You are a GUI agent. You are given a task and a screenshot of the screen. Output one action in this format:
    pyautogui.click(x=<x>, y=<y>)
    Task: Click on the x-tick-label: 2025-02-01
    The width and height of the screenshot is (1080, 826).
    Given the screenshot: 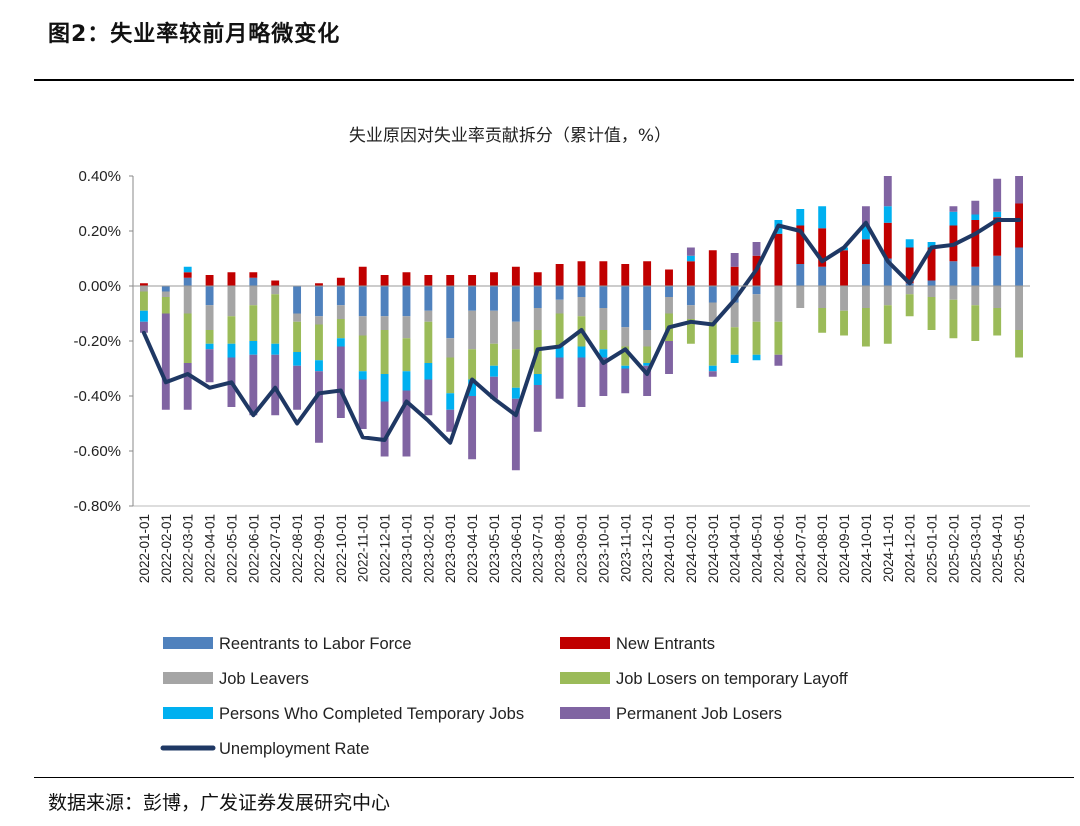 What is the action you would take?
    pyautogui.click(x=953, y=548)
    